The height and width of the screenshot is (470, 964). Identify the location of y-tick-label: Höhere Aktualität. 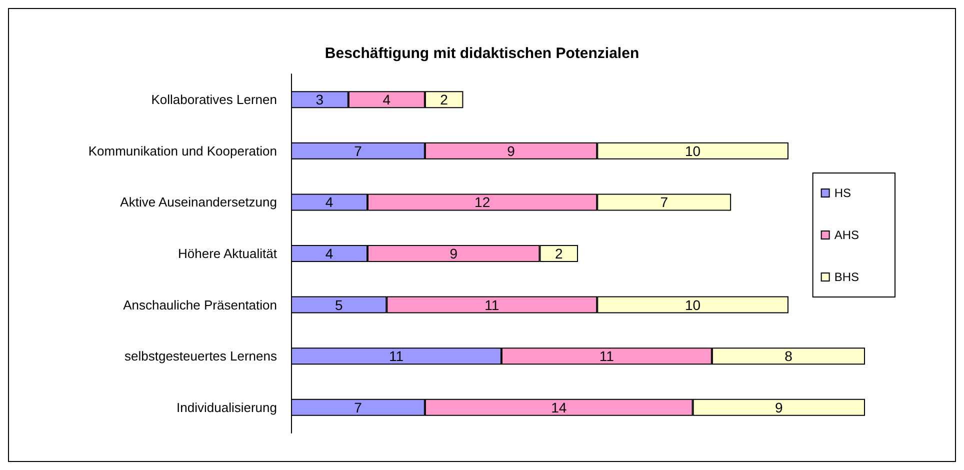
(228, 253).